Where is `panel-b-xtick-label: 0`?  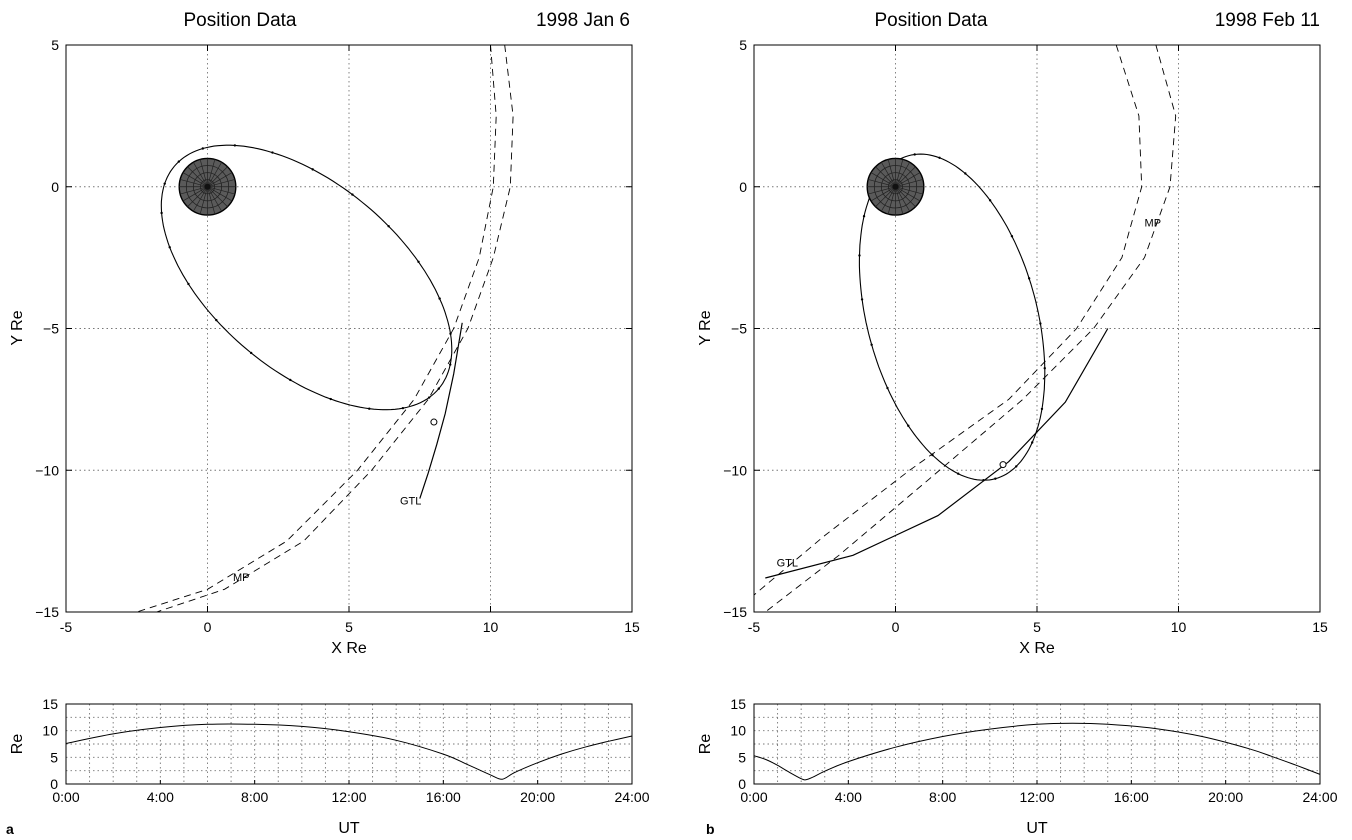 panel-b-xtick-label: 0 is located at coordinates (896, 627).